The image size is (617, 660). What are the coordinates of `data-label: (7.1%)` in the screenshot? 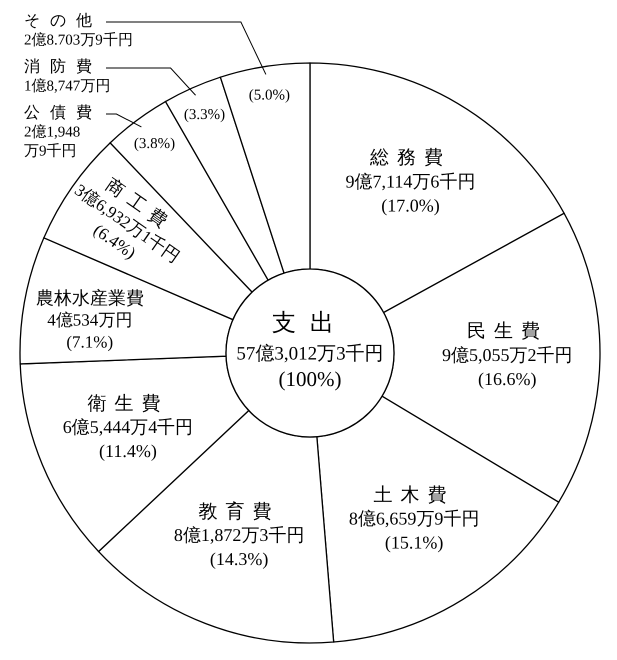 It's located at (90, 342).